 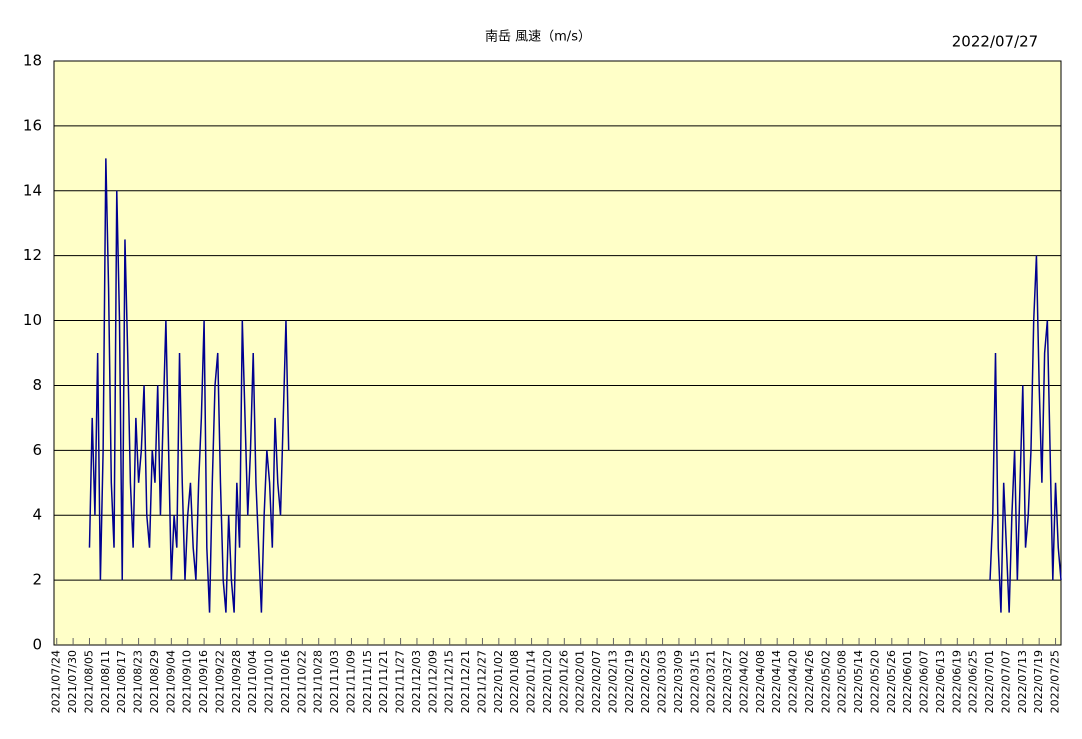 I want to click on x-tick-label: 2021/08/23, so click(x=138, y=681).